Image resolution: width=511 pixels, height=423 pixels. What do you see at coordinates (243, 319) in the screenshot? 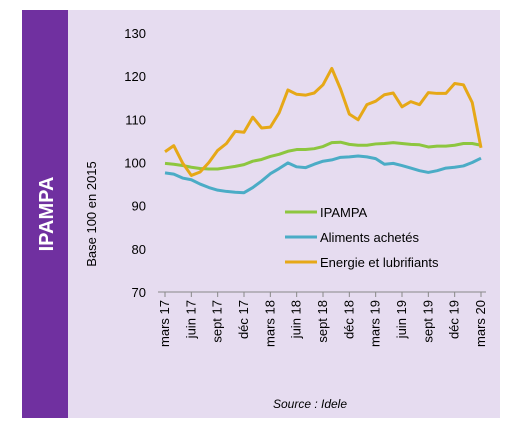
I see `x-tick-label: déc 17` at bounding box center [243, 319].